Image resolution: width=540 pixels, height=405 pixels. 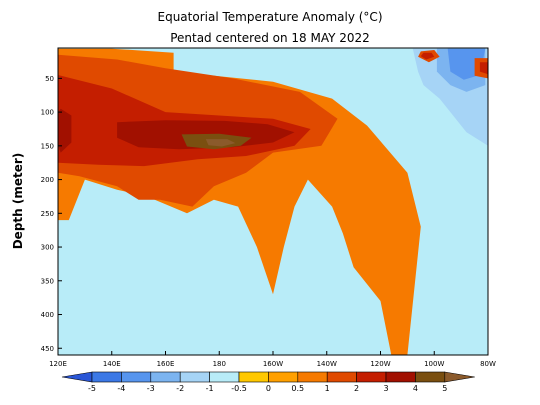 What do you see at coordinates (112, 364) in the screenshot?
I see `x-tick-label: 140E` at bounding box center [112, 364].